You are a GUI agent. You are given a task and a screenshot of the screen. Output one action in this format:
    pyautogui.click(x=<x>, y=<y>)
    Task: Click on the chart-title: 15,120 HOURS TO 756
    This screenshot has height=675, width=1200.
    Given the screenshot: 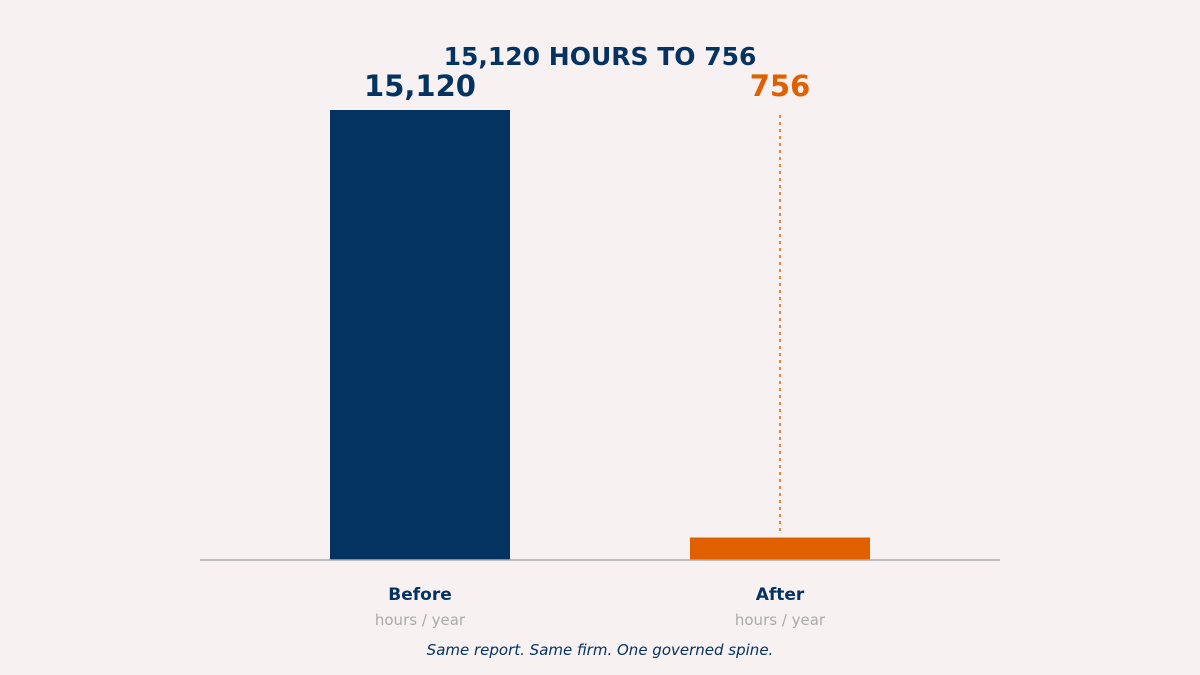 What is the action you would take?
    pyautogui.click(x=600, y=56)
    